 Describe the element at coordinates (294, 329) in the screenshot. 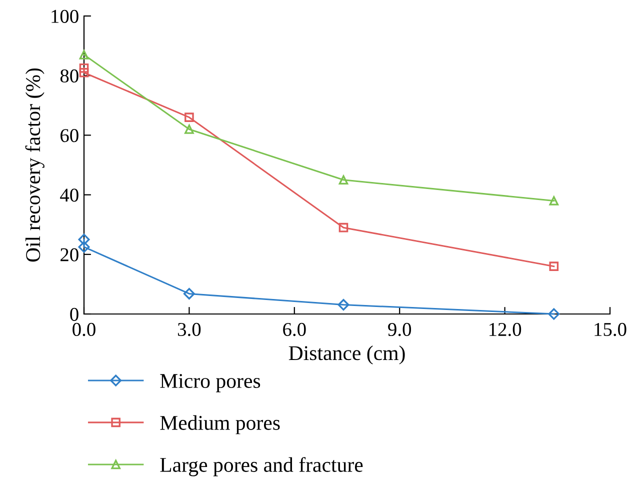

I see `x-tick-label: 6.0` at that location.